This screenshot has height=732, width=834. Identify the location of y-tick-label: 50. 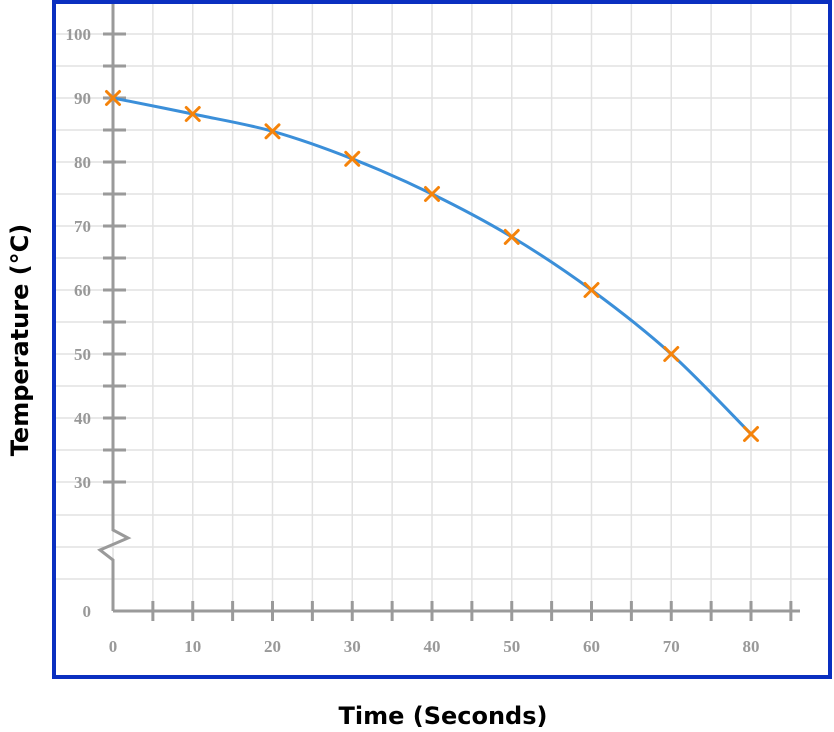
(82, 354).